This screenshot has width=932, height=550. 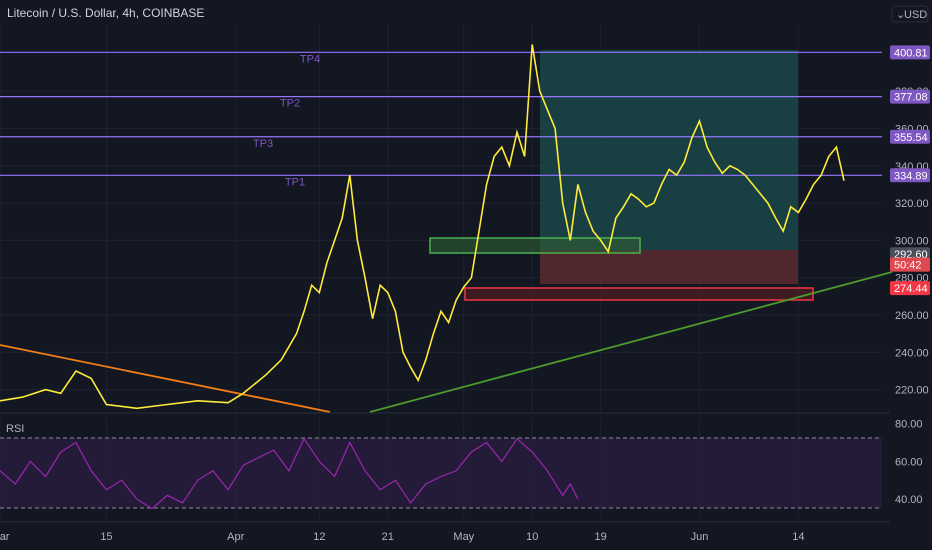 I want to click on rsi-tick-label: 40.00, so click(x=909, y=500).